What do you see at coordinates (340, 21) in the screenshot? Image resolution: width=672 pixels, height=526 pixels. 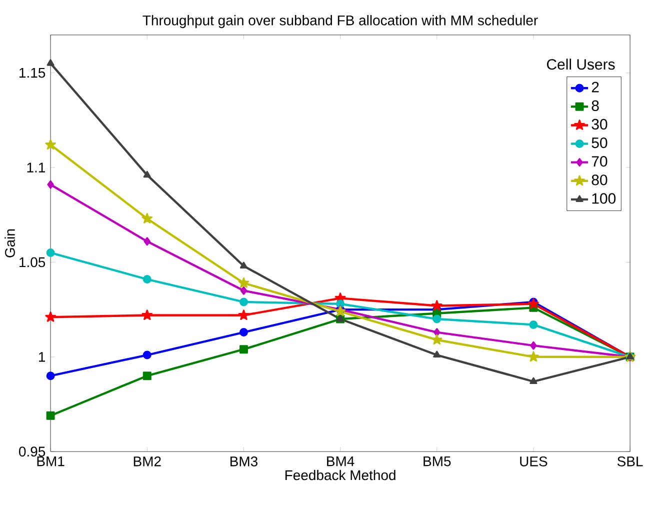 I see `chart-title: Throughput gain over subband FB allocation with MM scheduler` at bounding box center [340, 21].